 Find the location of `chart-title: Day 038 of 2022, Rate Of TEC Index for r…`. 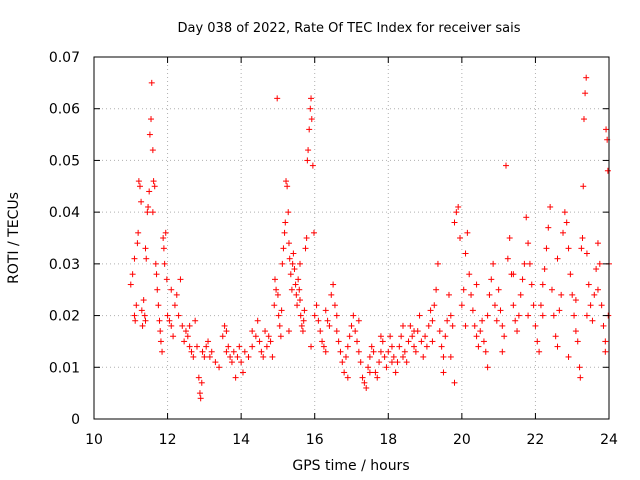

chart-title: Day 038 of 2022, Rate Of TEC Index for r… is located at coordinates (348, 28).